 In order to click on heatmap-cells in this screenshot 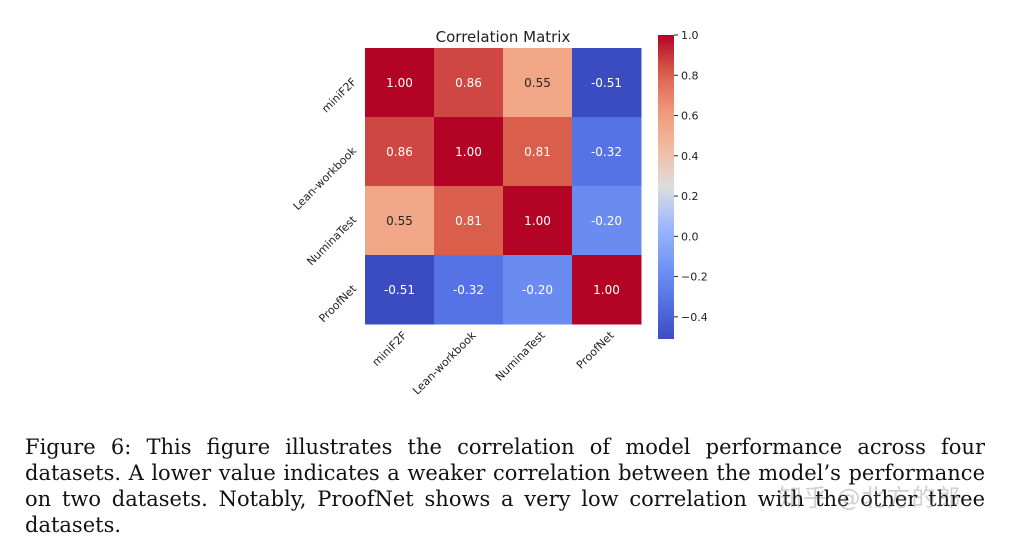, I will do `click(503, 186)`.